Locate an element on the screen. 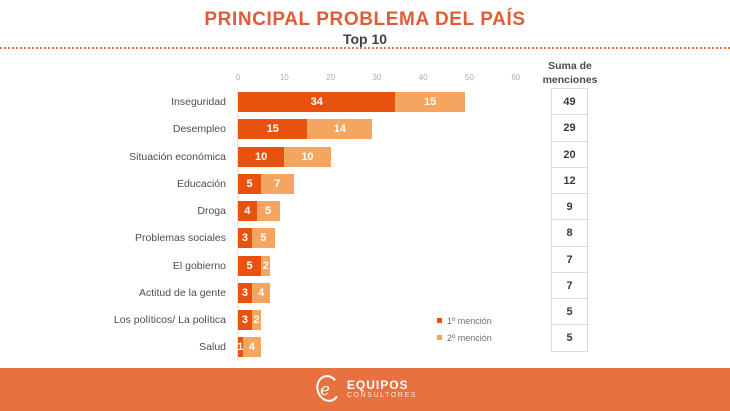 The width and height of the screenshot is (730, 411). category-label: Inseguridad is located at coordinates (198, 102).